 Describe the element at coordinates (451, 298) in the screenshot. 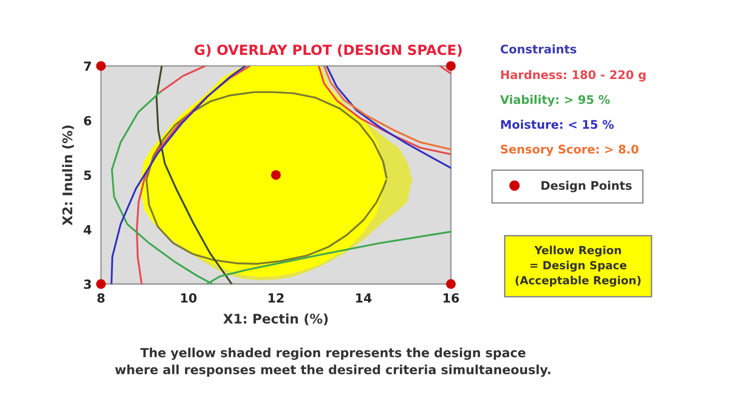

I see `x-tick-label: 16` at that location.